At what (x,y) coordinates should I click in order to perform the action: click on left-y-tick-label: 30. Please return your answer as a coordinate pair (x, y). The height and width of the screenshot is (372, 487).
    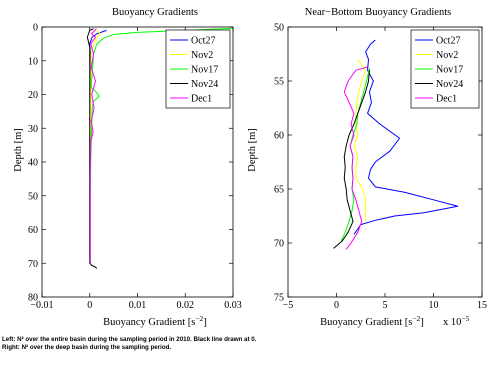
    Looking at the image, I should click on (33, 129).